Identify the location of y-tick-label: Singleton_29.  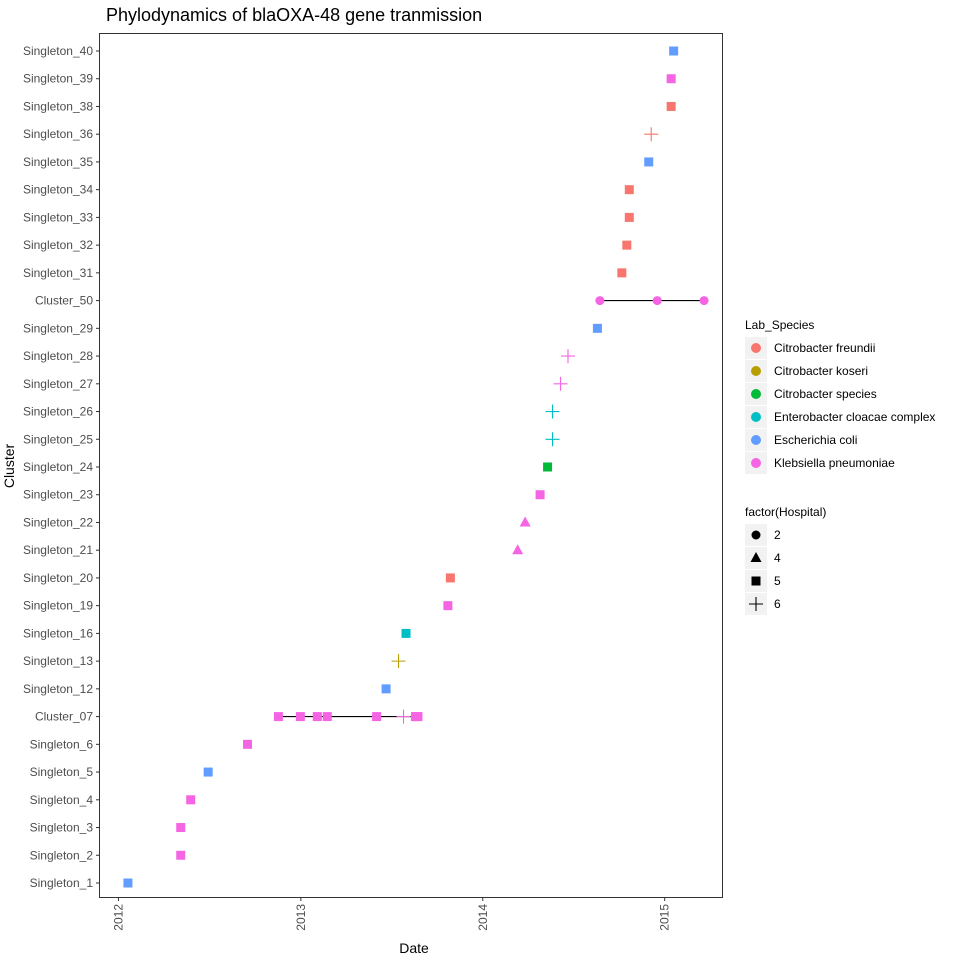
(58, 328).